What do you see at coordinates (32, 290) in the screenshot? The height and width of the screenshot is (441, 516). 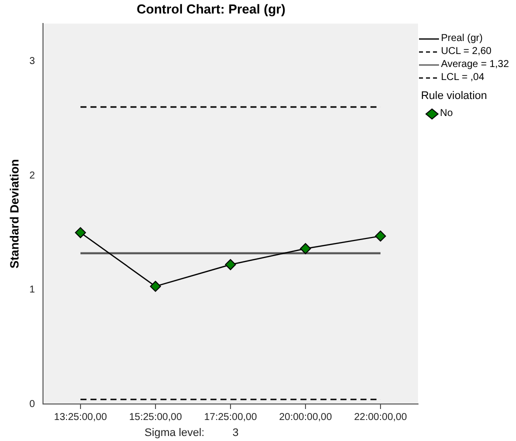 I see `y-tick-label: 1` at bounding box center [32, 290].